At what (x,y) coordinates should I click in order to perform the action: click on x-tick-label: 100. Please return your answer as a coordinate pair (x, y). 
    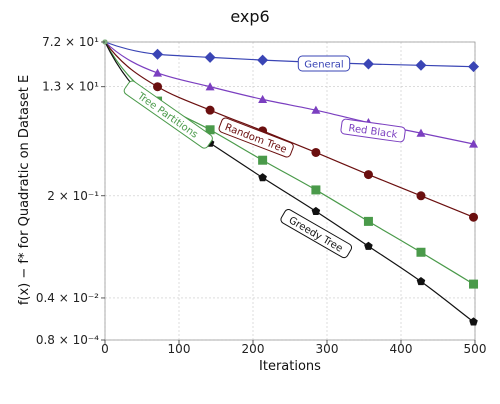
    Looking at the image, I should click on (179, 349).